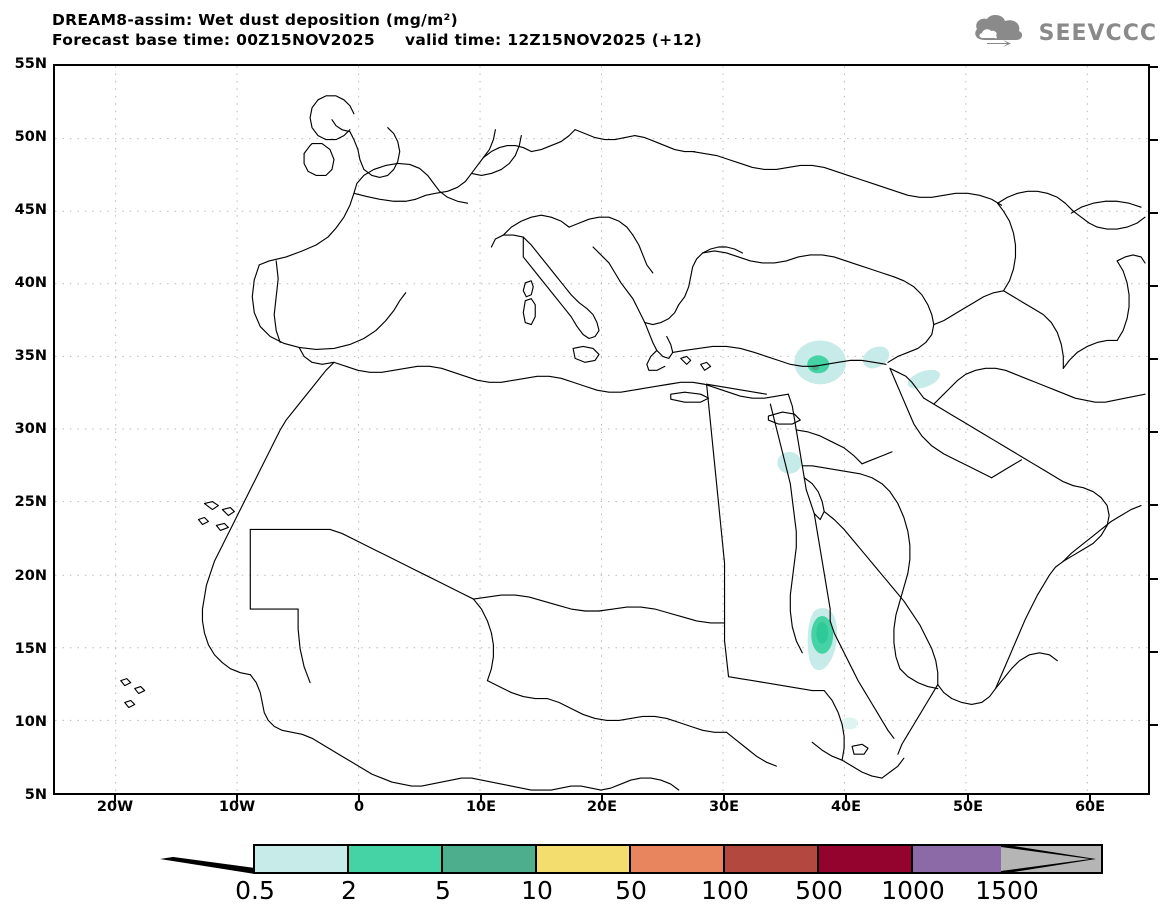  What do you see at coordinates (1090, 798) in the screenshot?
I see `xtick-60E` at bounding box center [1090, 798].